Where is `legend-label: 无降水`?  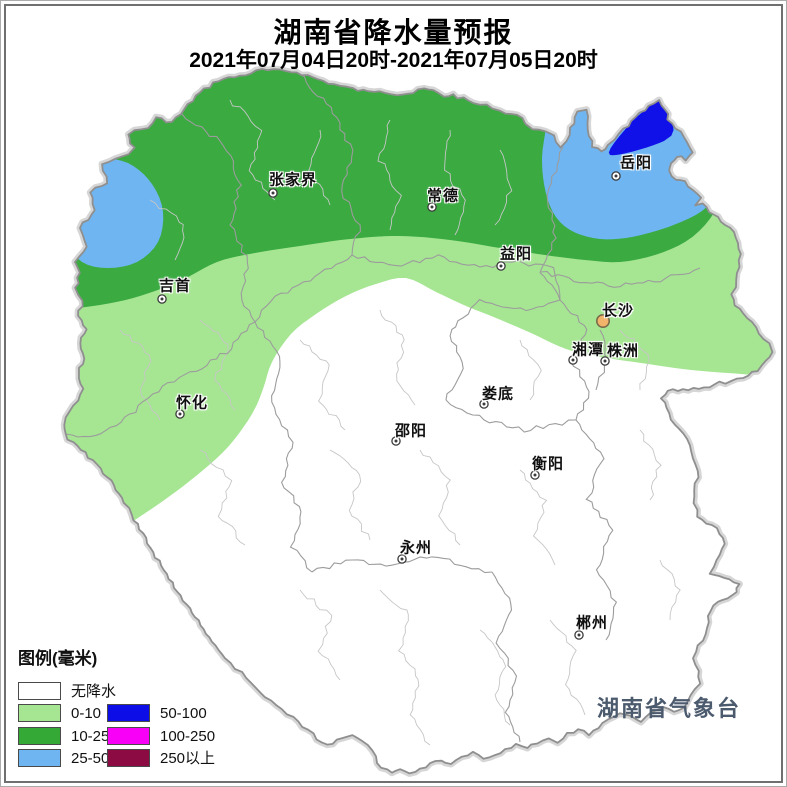 legend-label: 无降水 is located at coordinates (94, 691).